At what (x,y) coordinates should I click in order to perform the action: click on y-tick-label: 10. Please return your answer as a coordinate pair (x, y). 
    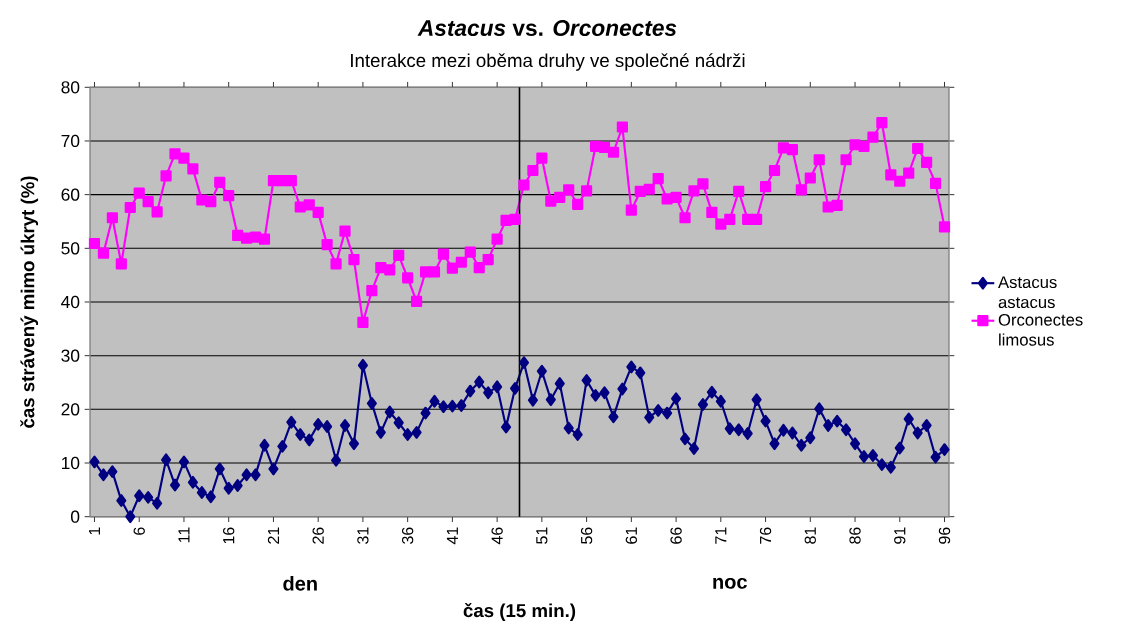
    Looking at the image, I should click on (71, 463).